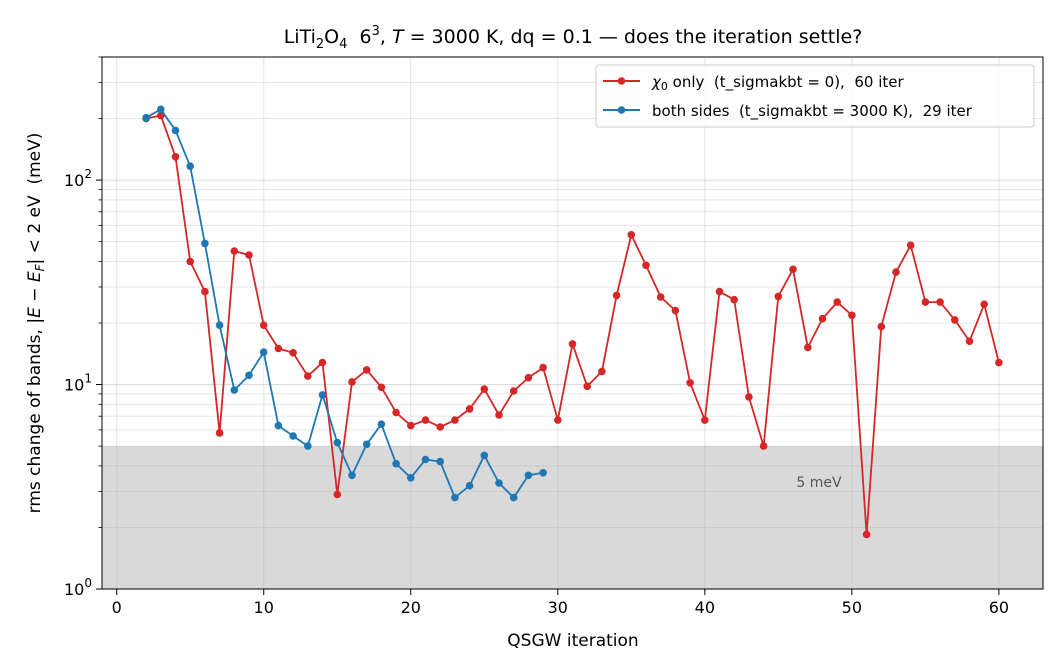 The height and width of the screenshot is (672, 1064). I want to click on y-tick-label: 10¹, so click(78, 383).